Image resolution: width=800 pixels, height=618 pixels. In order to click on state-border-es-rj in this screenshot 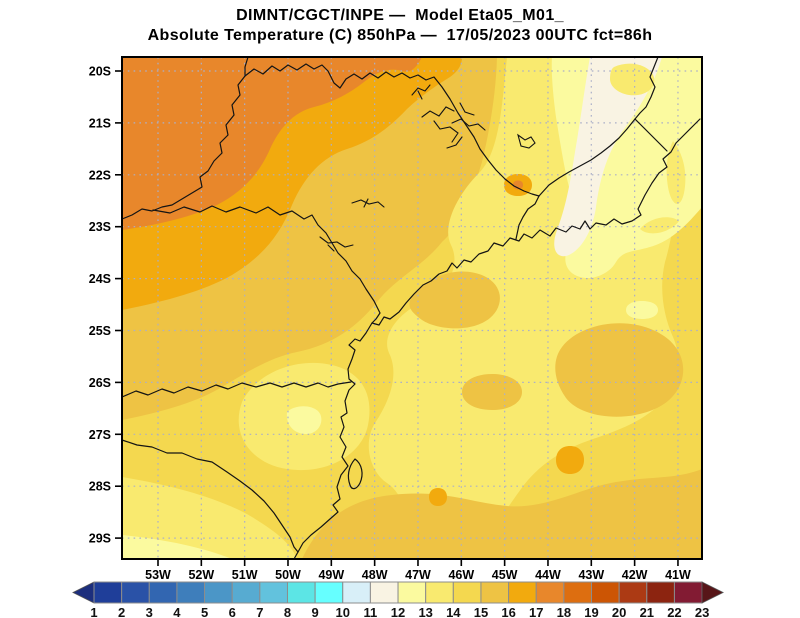, I will do `click(651, 135)`.